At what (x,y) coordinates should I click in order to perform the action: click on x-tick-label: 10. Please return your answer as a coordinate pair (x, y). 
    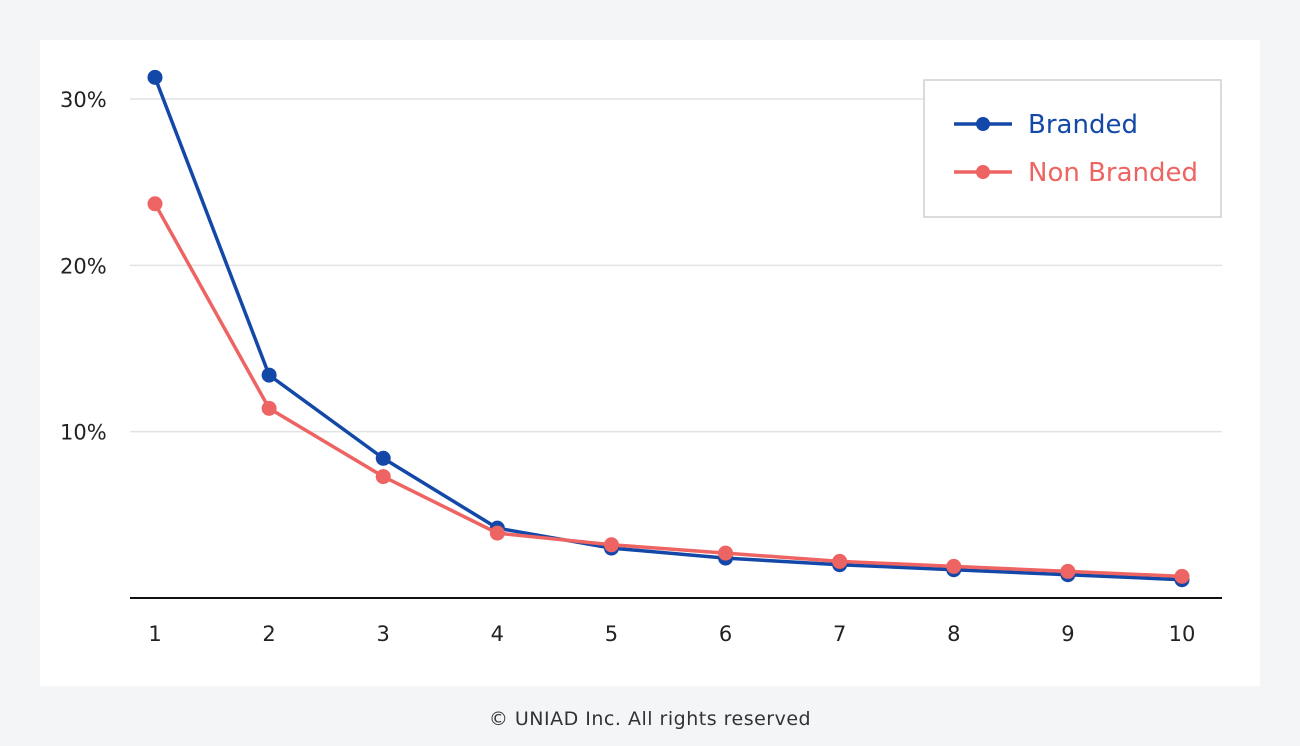
    Looking at the image, I should click on (1182, 634).